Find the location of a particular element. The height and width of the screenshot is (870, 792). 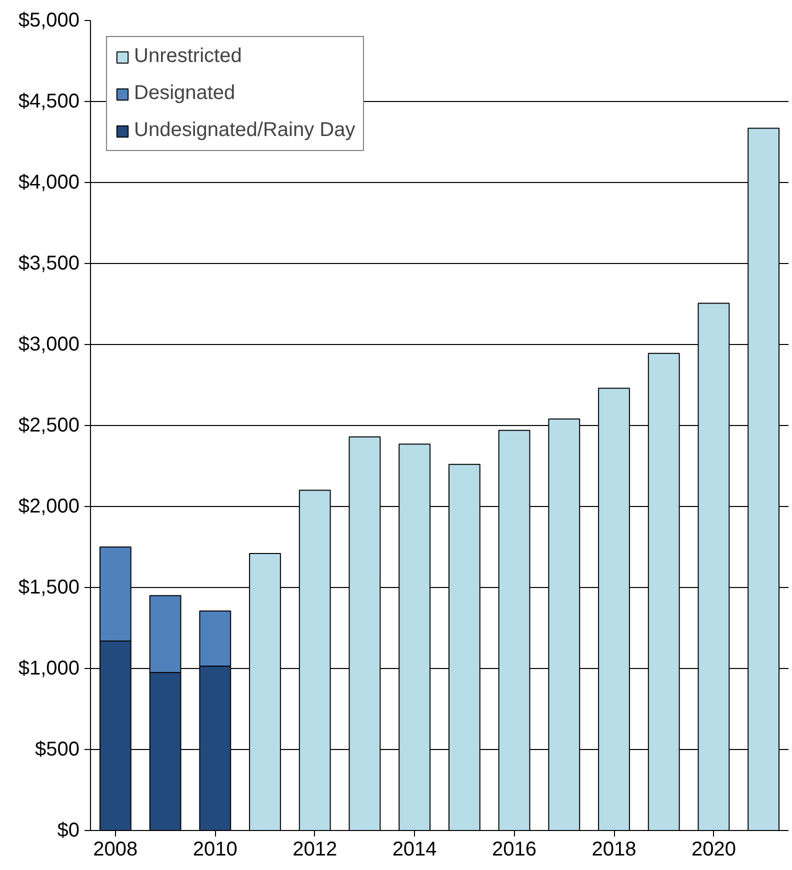

y-tick-label: $500 is located at coordinates (57, 749).